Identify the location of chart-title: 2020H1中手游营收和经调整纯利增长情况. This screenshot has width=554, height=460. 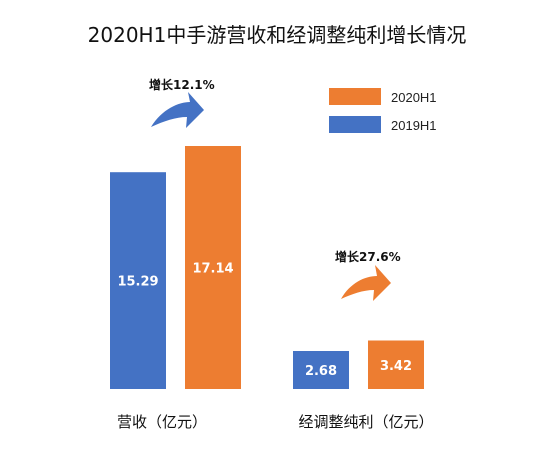
(277, 35).